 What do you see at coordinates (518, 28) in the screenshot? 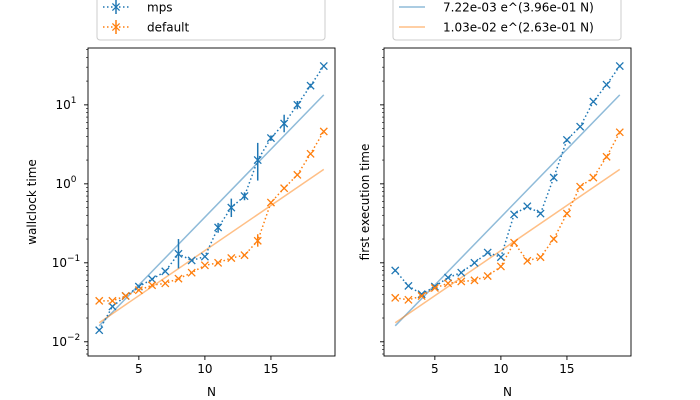
I see `legend-label-2: 1.03e-02 e^(2.63e-01 N)` at bounding box center [518, 28].